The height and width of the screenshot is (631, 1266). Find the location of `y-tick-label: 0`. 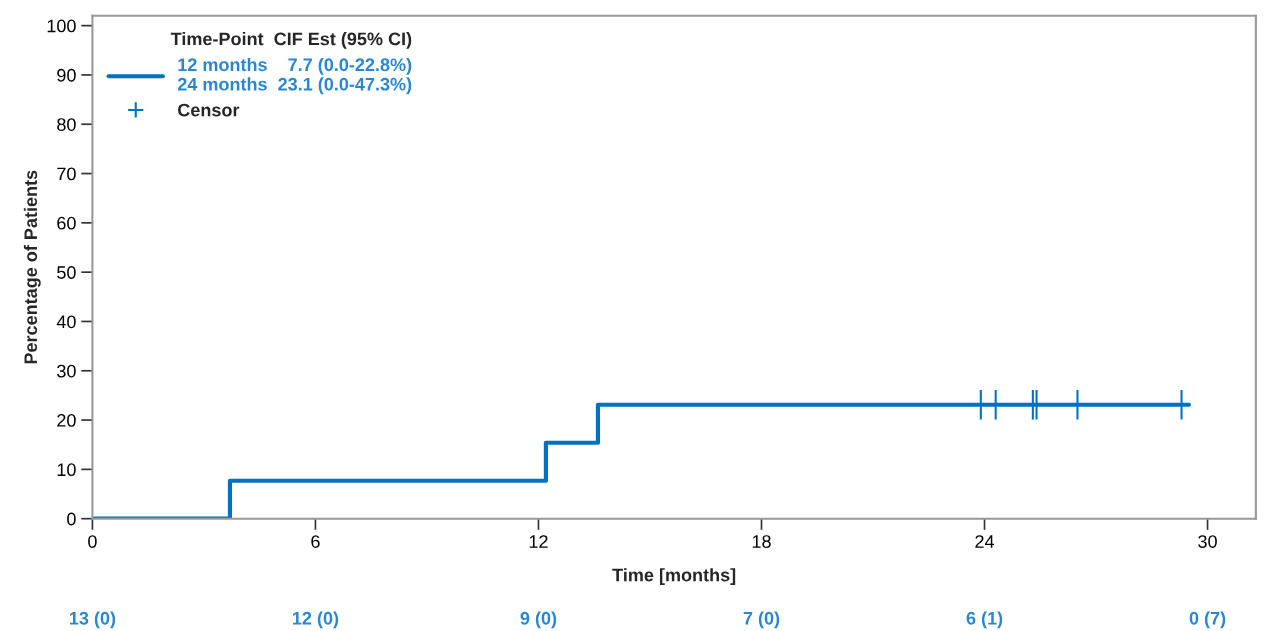

y-tick-label: 0 is located at coordinates (71, 519).